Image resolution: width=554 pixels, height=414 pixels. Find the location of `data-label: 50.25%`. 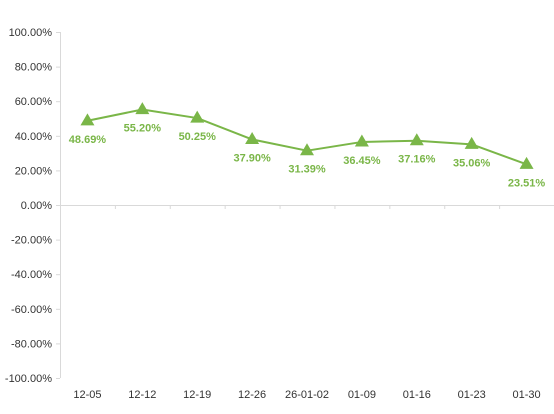

data-label: 50.25% is located at coordinates (198, 137).